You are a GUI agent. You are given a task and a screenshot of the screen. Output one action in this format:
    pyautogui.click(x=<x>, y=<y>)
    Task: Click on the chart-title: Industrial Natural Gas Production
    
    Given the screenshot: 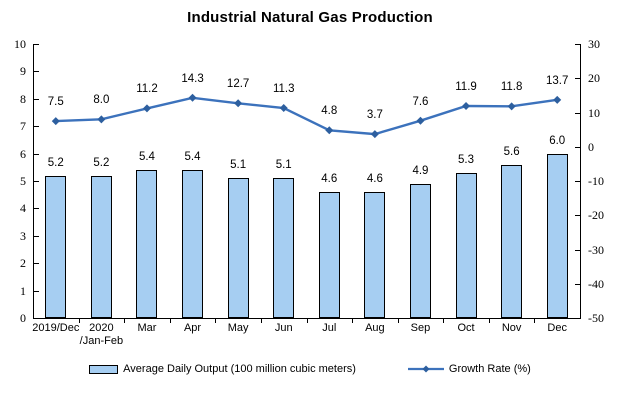 What is the action you would take?
    pyautogui.click(x=310, y=17)
    